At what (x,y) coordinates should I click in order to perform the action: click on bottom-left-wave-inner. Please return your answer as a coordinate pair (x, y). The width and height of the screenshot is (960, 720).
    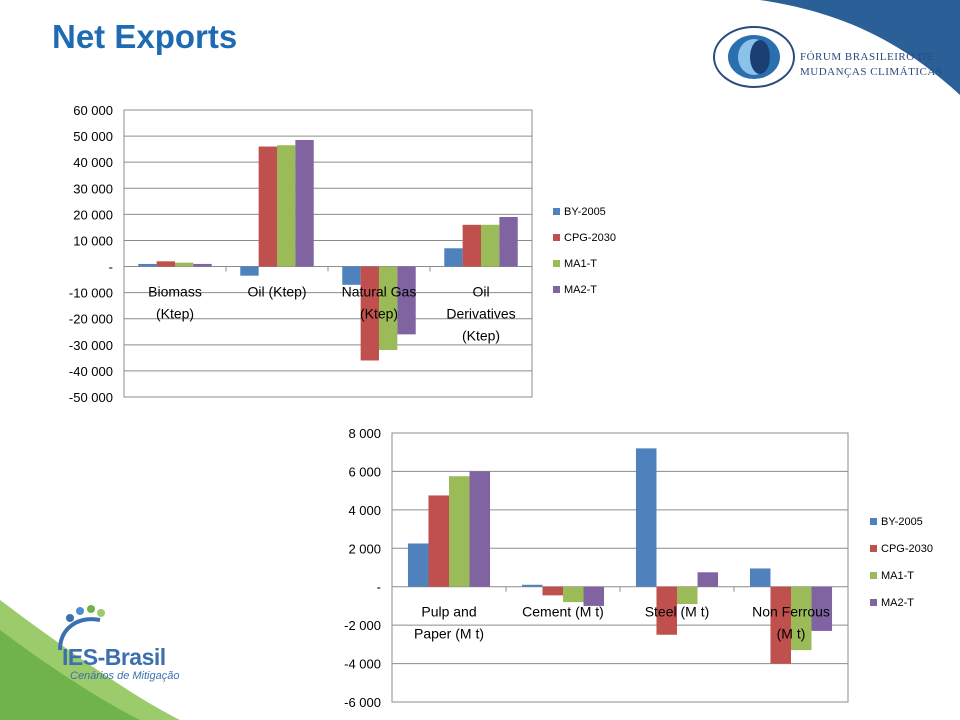
    Looking at the image, I should click on (70, 675).